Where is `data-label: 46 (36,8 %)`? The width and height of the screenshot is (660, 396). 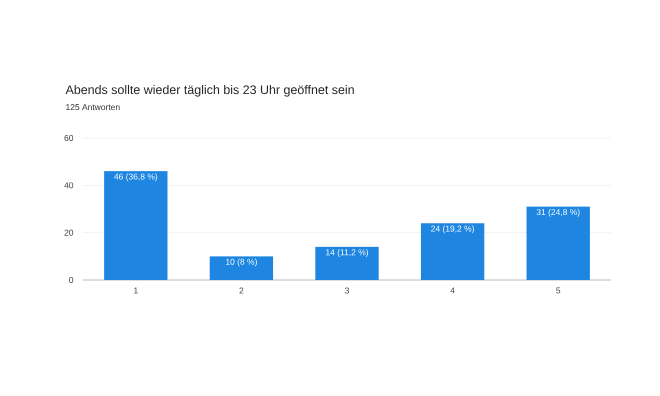
data-label: 46 (36,8 %) is located at coordinates (136, 177).